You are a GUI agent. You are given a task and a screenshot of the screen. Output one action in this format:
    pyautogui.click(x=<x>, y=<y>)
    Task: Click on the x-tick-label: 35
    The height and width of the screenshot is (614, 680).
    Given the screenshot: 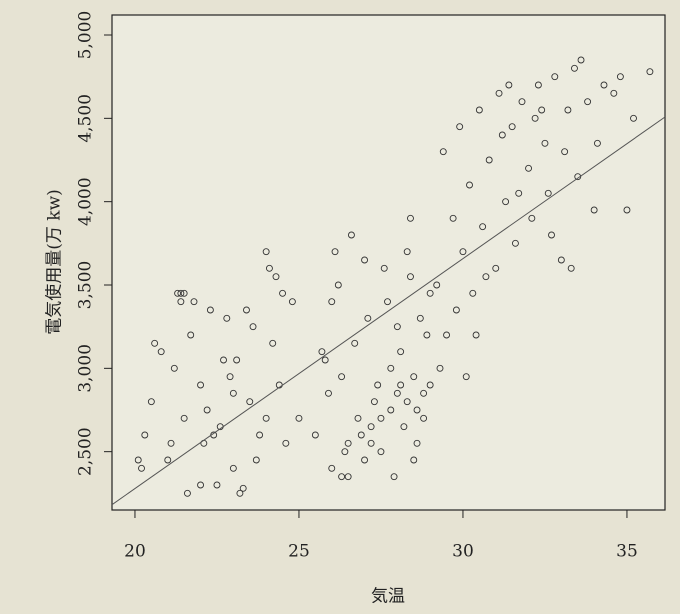 What is the action you would take?
    pyautogui.click(x=627, y=552)
    